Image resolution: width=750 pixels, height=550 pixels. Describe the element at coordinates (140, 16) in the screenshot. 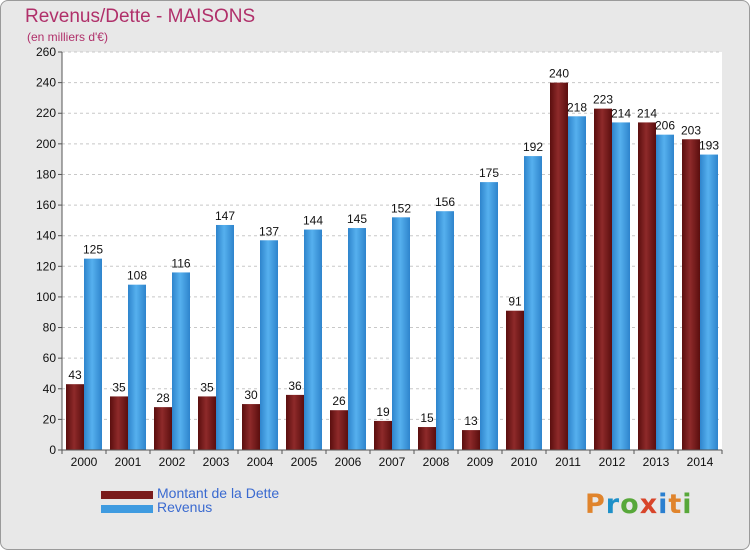

I see `chart-title: Revenus/Dette - MAISONS` at that location.